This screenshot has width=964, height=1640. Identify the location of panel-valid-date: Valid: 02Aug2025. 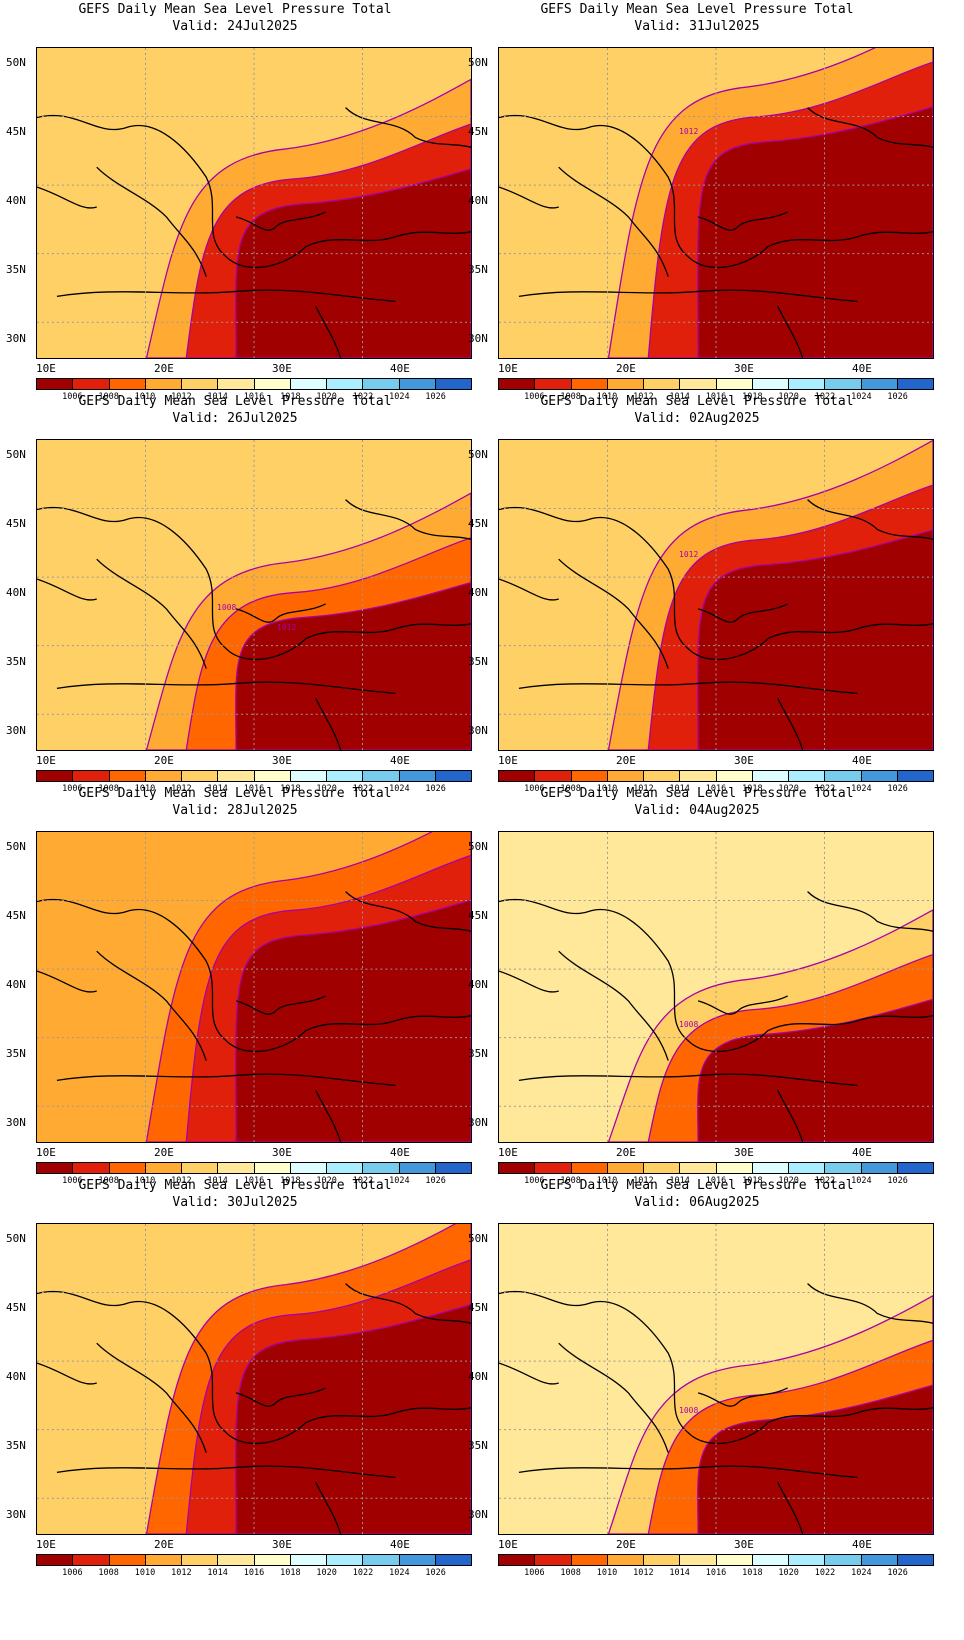
(697, 418).